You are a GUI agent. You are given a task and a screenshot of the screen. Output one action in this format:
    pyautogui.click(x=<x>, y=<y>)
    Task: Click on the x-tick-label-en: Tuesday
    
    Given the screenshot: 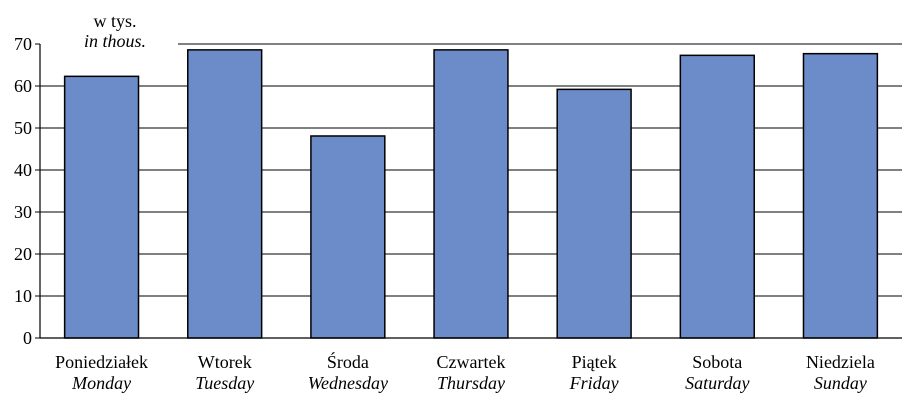 What is the action you would take?
    pyautogui.click(x=224, y=383)
    